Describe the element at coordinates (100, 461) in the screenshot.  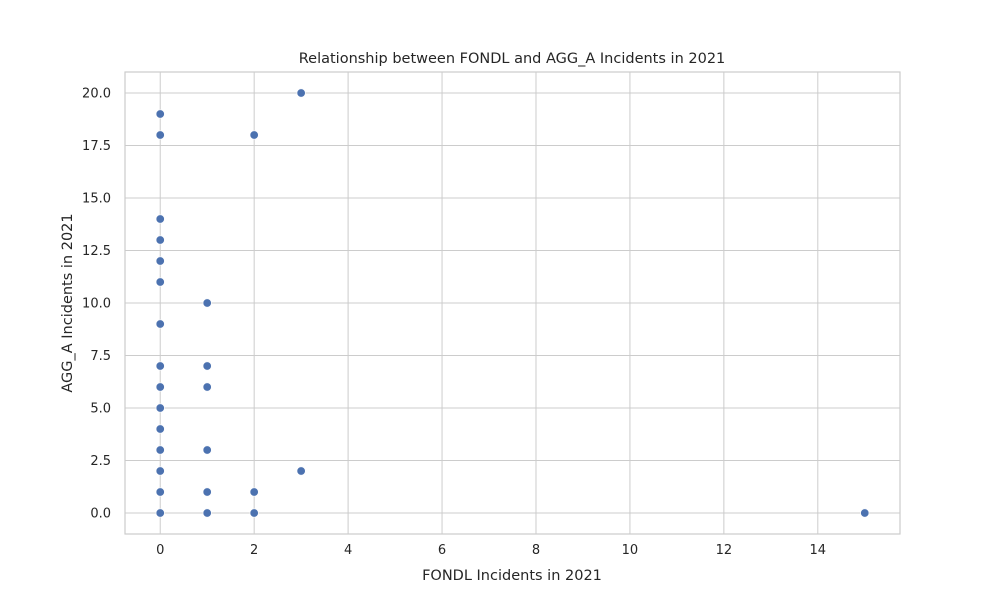
I see `y-tick-label: 2.5` at that location.